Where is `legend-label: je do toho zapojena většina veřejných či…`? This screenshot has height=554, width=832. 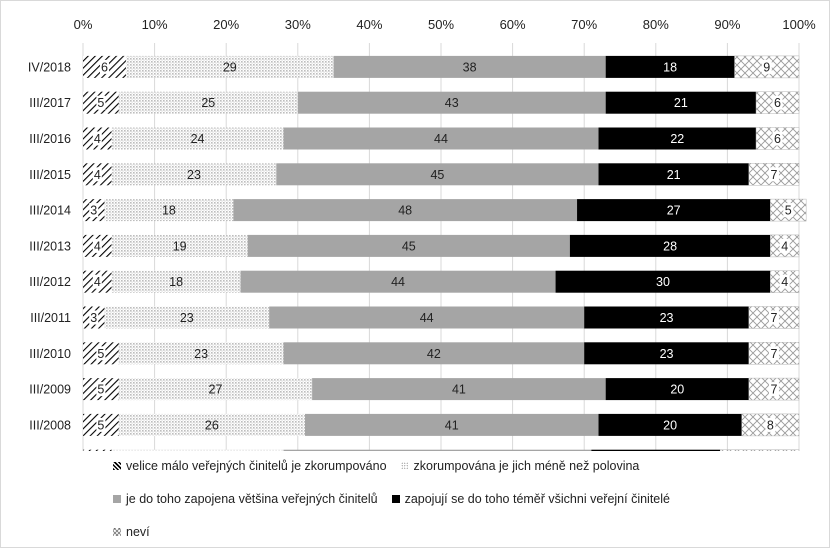
legend-label: je do toho zapojena většina veřejných či… is located at coordinates (252, 498).